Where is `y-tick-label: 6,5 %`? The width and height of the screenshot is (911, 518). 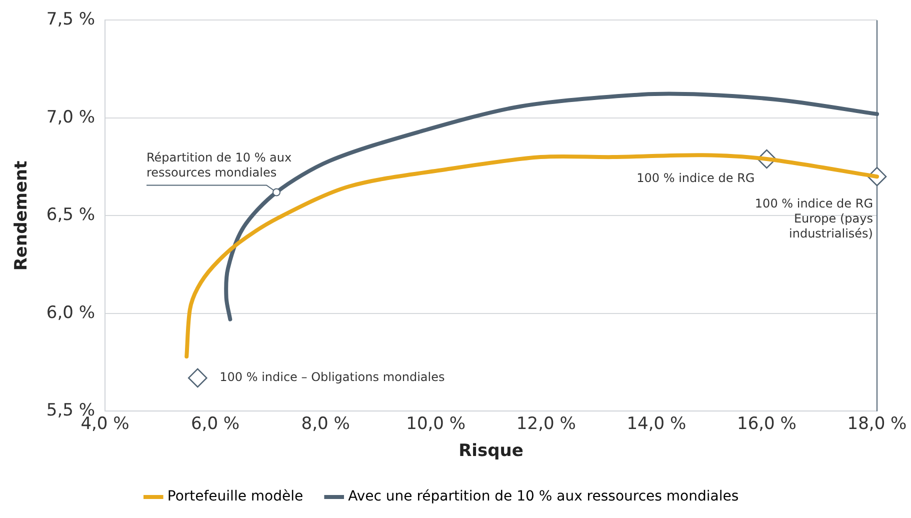 y-tick-label: 6,5 % is located at coordinates (70, 215).